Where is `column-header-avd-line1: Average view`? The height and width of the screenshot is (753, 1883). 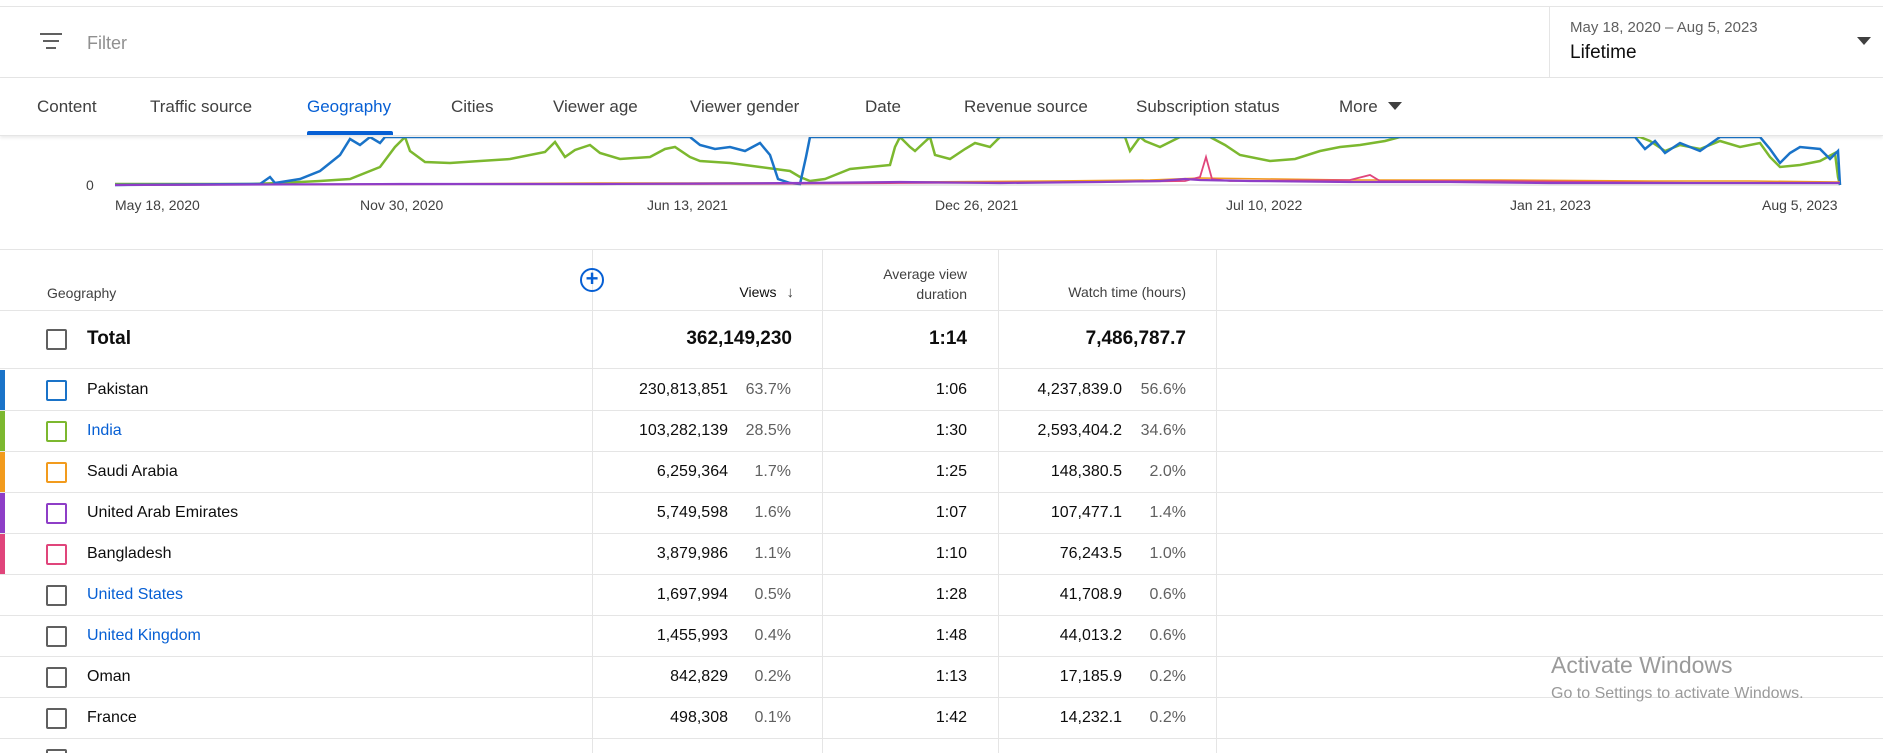 column-header-avd-line1: Average view is located at coordinates (925, 274).